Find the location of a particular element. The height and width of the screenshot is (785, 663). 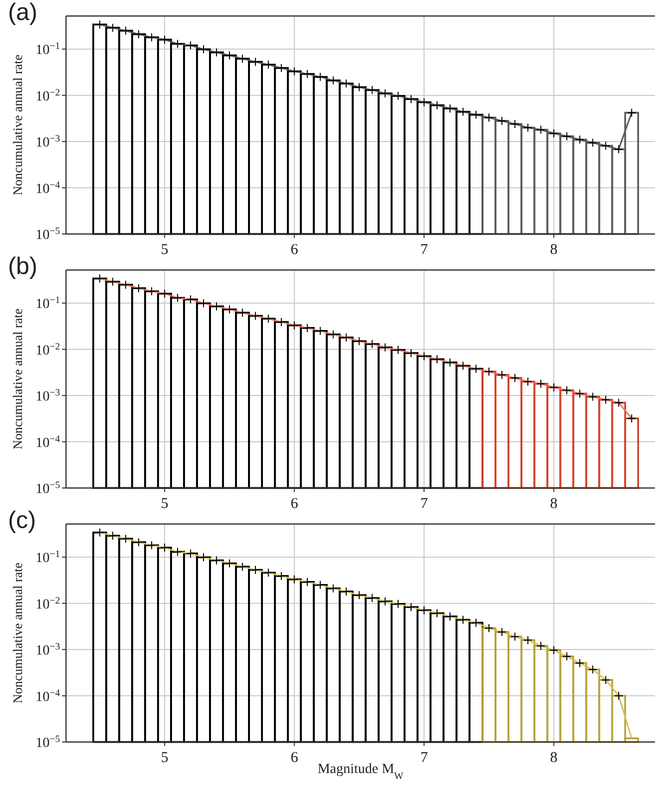

line-series is located at coordinates (365, 349).